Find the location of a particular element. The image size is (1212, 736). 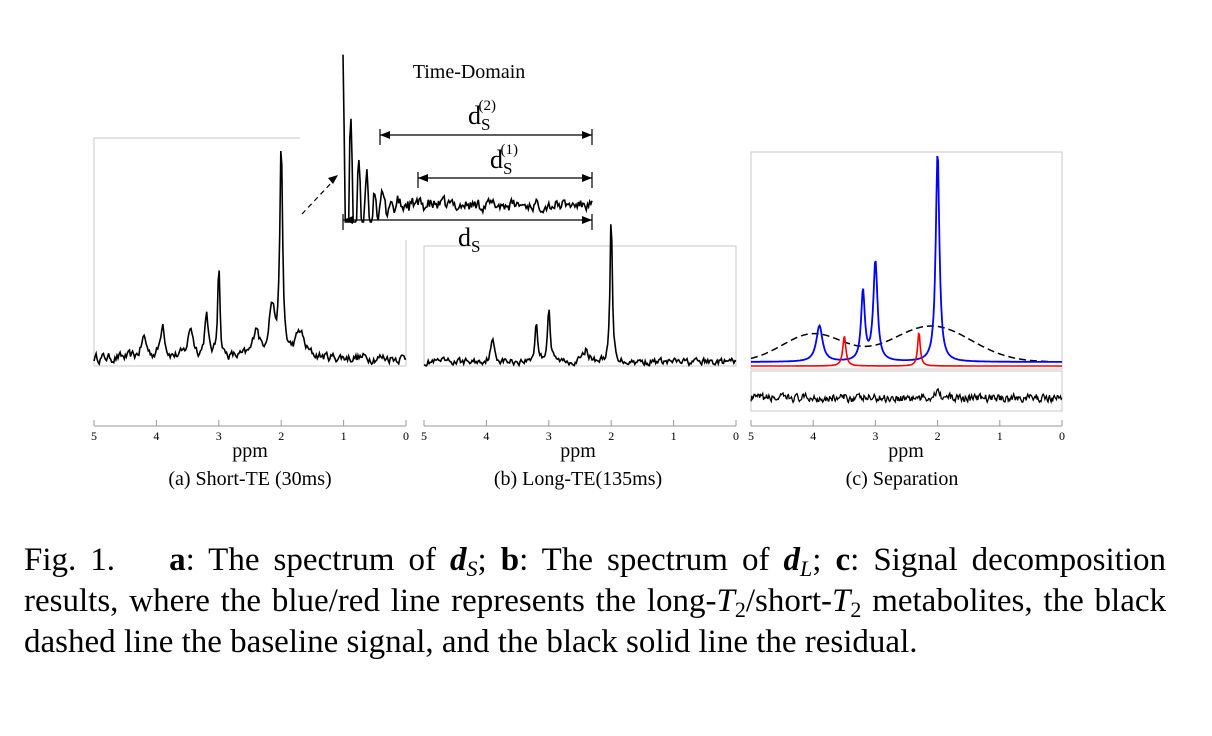

panel-b-frame is located at coordinates (580, 306).